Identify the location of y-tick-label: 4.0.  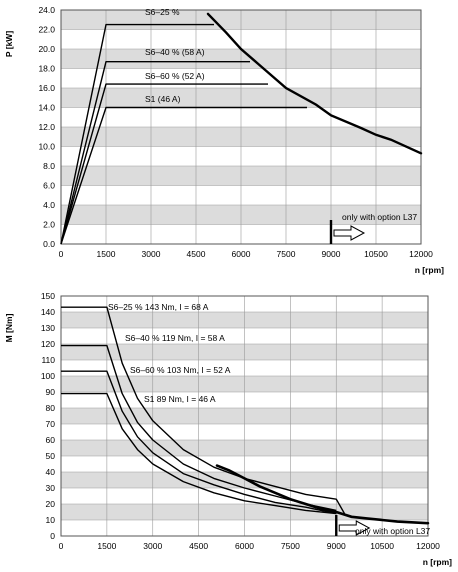
(49, 205).